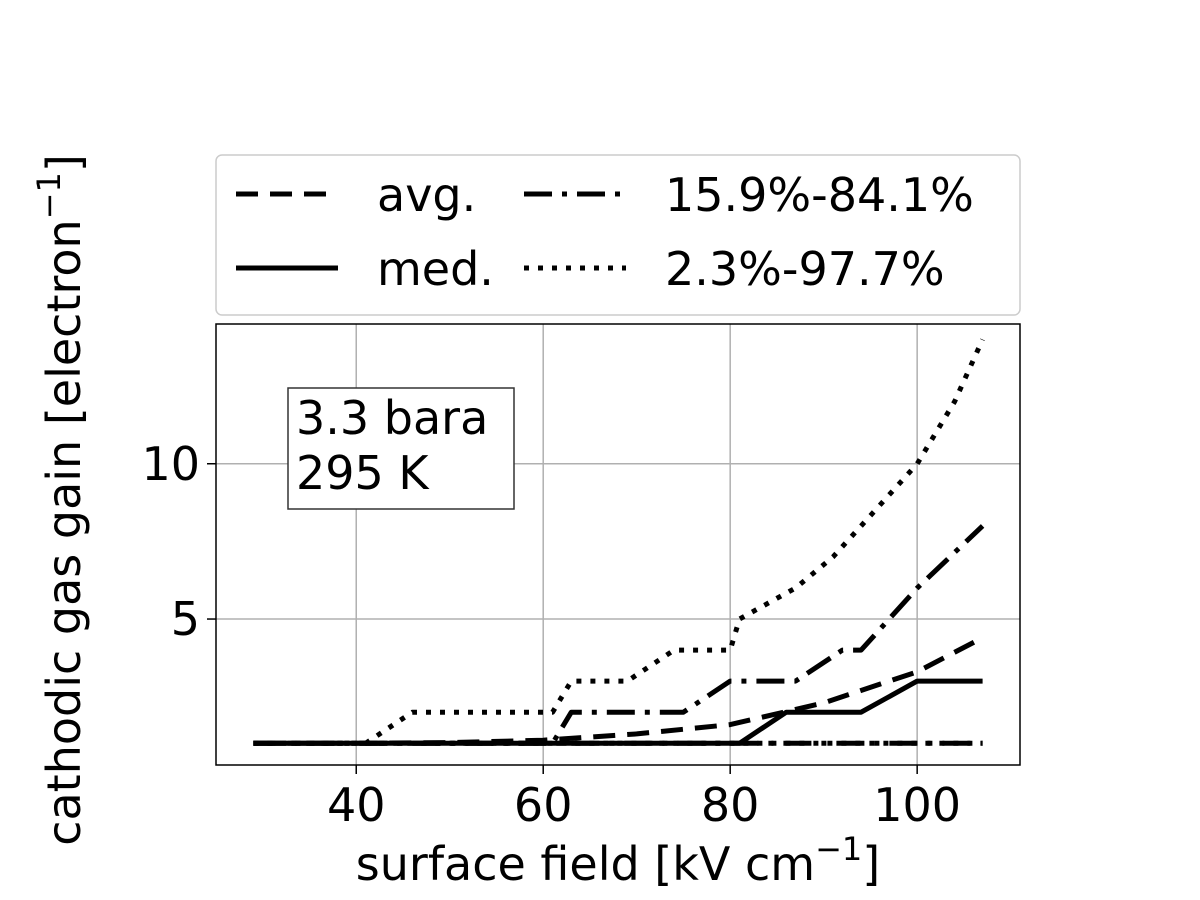 This screenshot has width=1200, height=900. Describe the element at coordinates (543, 805) in the screenshot. I see `x-tick-label-1: 60` at that location.